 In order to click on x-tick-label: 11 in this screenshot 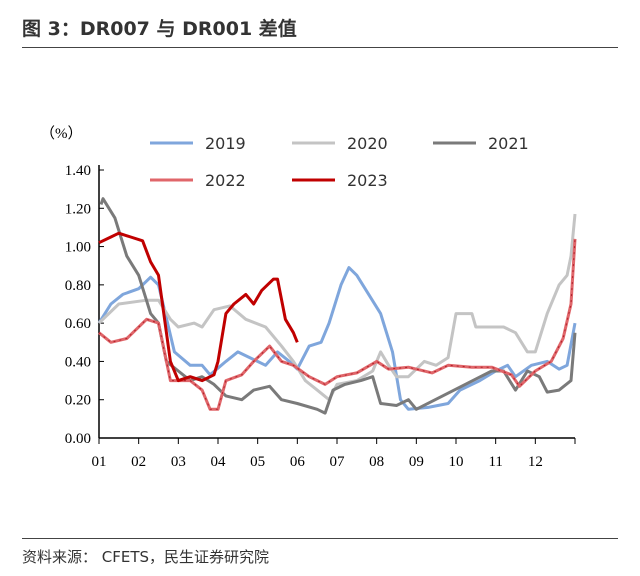, I will do `click(495, 462)`.